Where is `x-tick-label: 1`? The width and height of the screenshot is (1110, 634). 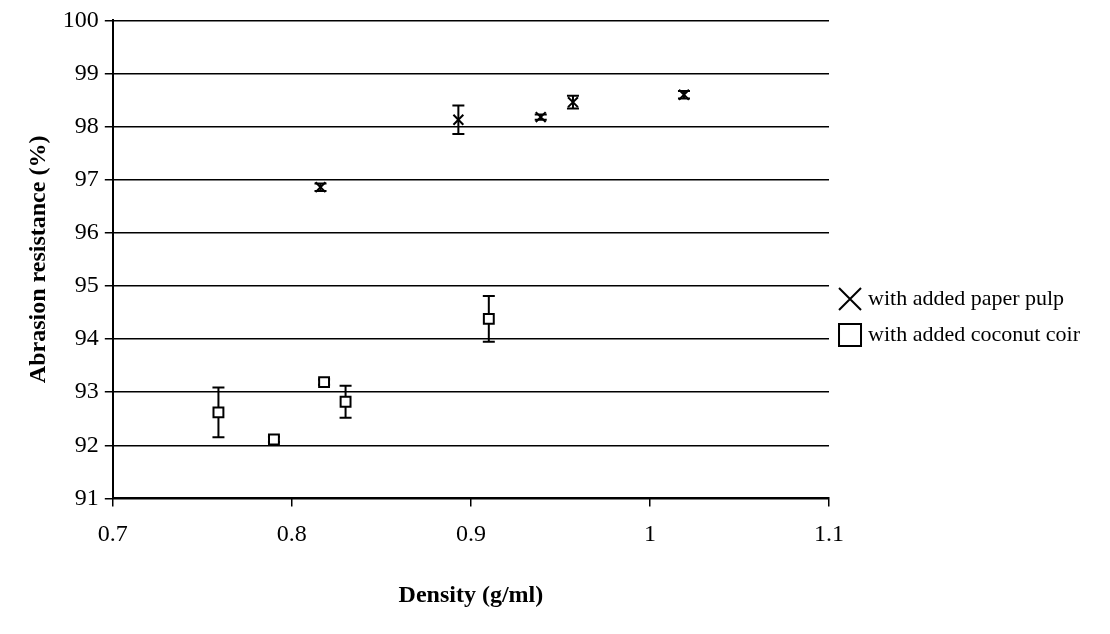
x-tick-label: 1 is located at coordinates (649, 533).